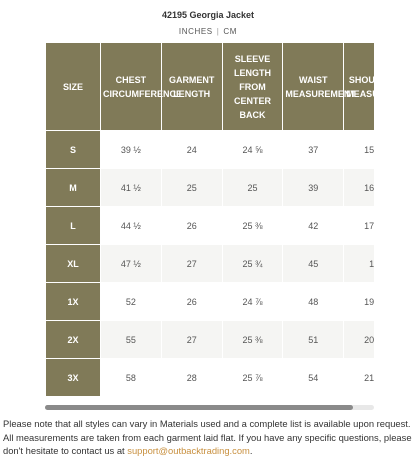 Image resolution: width=416 pixels, height=459 pixels. Describe the element at coordinates (359, 377) in the screenshot. I see `measurement-cell: 21 ¼` at that location.